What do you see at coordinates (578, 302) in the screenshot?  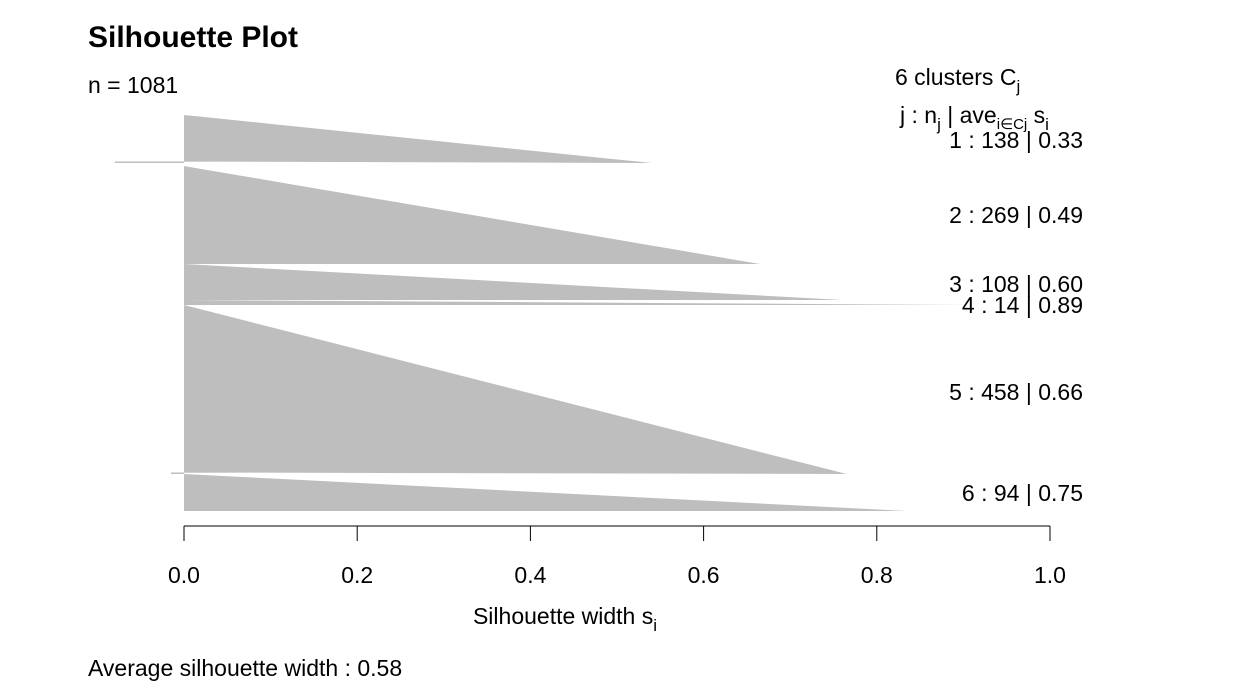 I see `cluster-4-silhouette-bars` at bounding box center [578, 302].